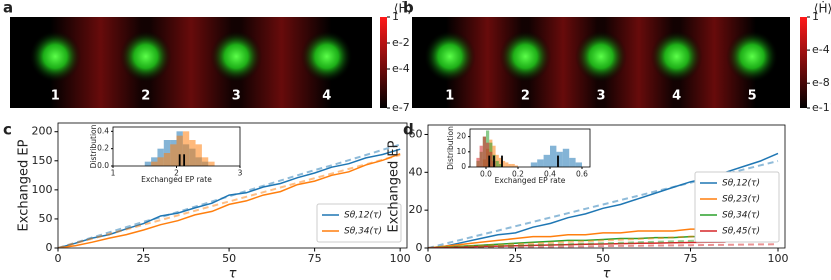 This screenshot has height=280, width=831. Describe the element at coordinates (741, 200) in the screenshot. I see `legend-label: Sθ,23(τ)` at that location.